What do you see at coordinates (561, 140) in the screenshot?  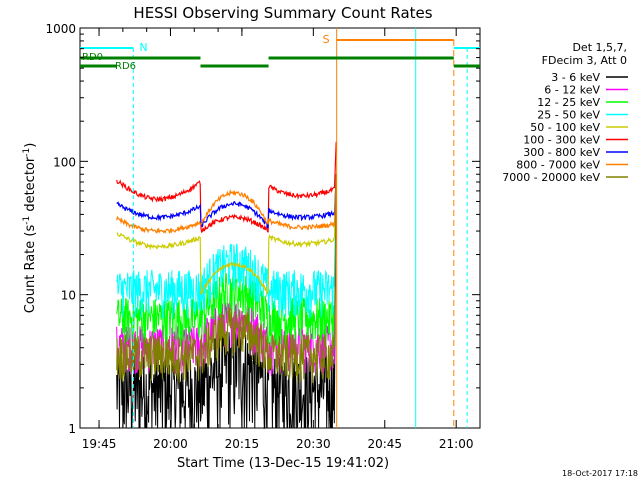 I see `legend-label: 100 - 300 keV` at bounding box center [561, 140].